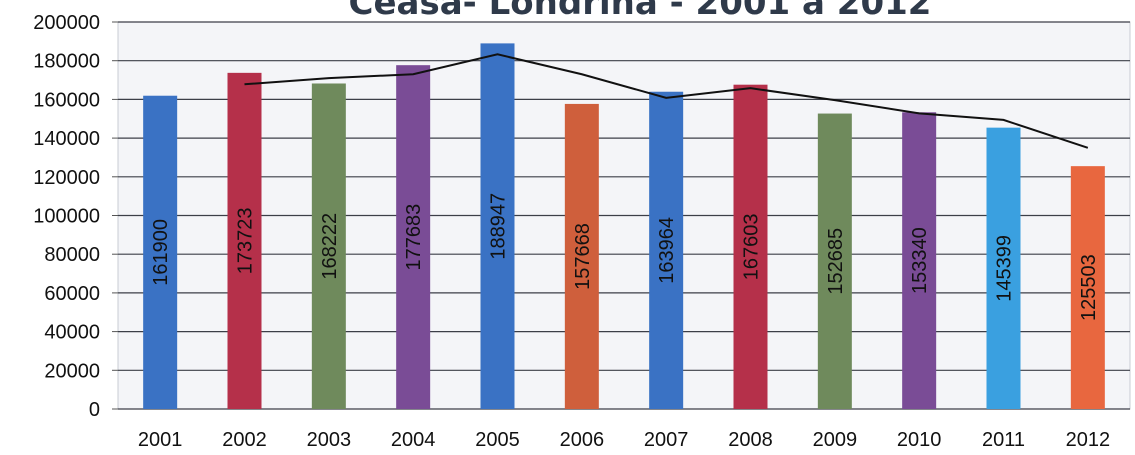  I want to click on x-tick-label: 2009, so click(835, 440).